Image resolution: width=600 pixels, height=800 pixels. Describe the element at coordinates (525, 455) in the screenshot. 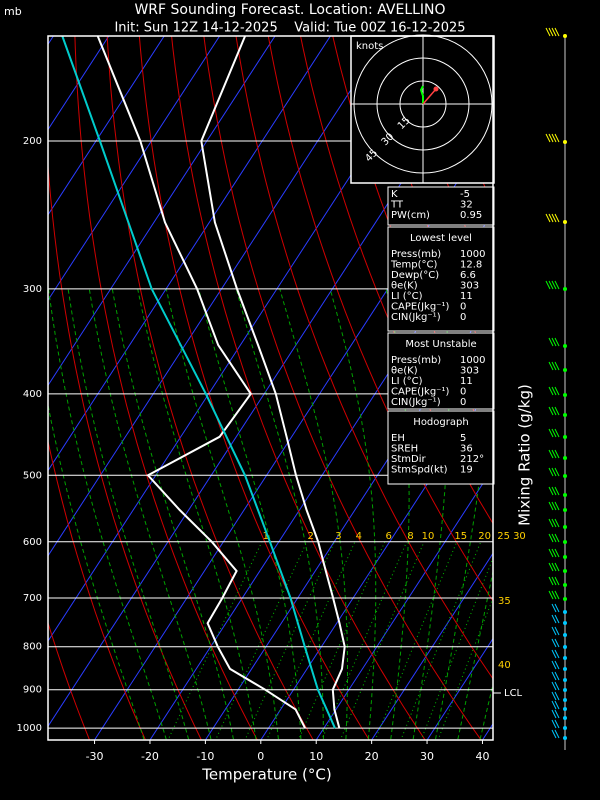

I see `y2-axis-label: Mixing Ratio (g/kg)` at that location.